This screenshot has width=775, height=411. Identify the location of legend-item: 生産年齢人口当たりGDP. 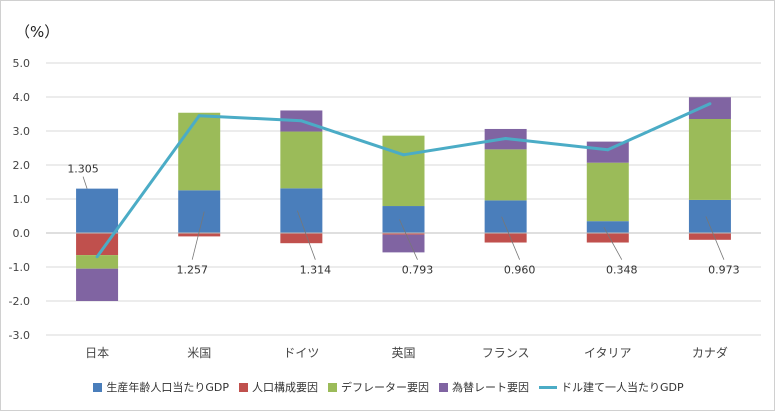
(161, 387).